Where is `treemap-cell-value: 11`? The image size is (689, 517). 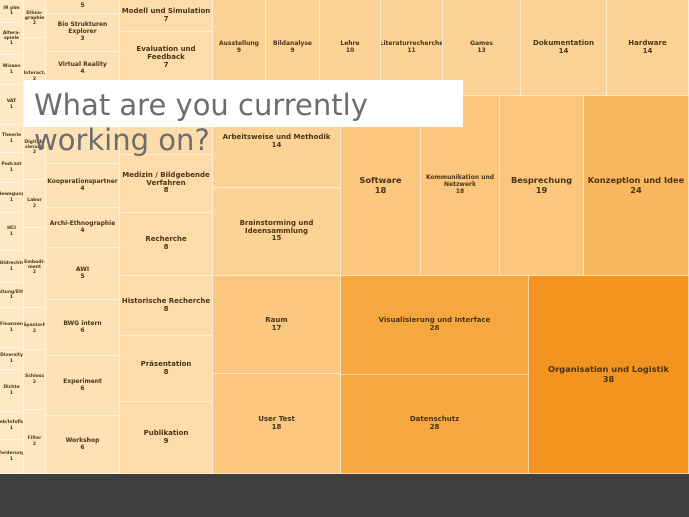
treemap-cell-value: 11 is located at coordinates (411, 50).